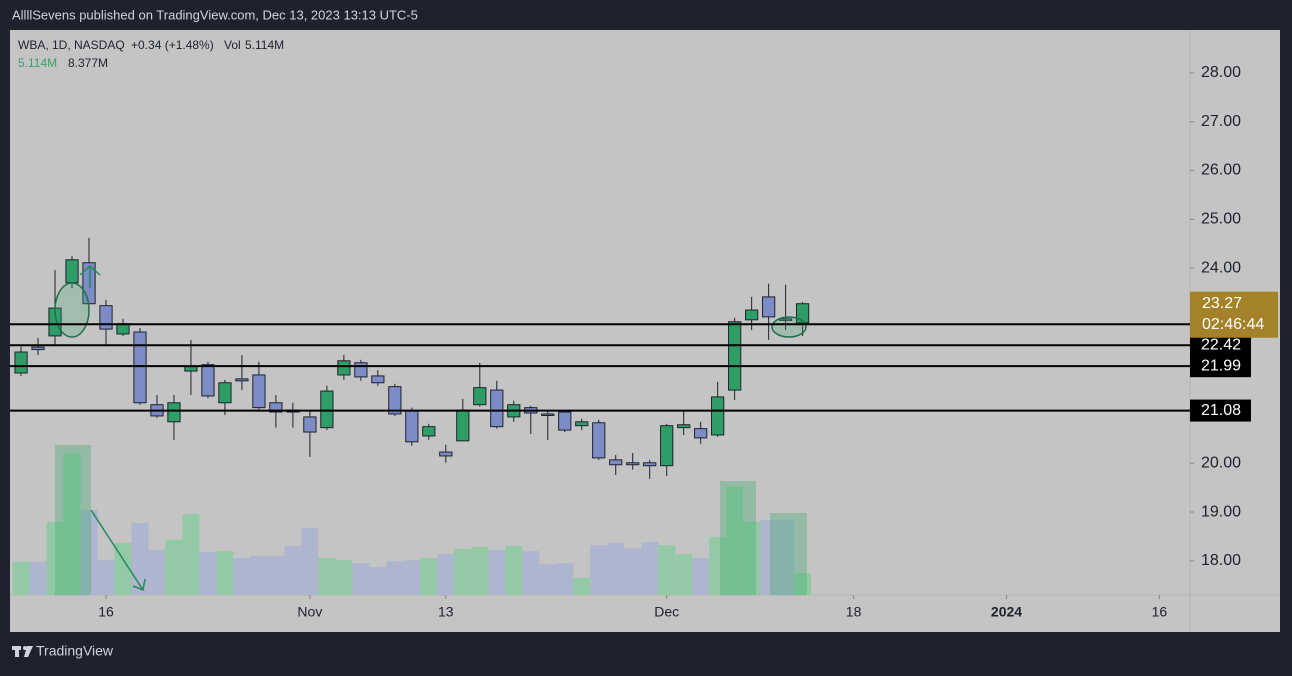 The height and width of the screenshot is (676, 1292). Describe the element at coordinates (854, 612) in the screenshot. I see `x-tick-label: 18` at that location.